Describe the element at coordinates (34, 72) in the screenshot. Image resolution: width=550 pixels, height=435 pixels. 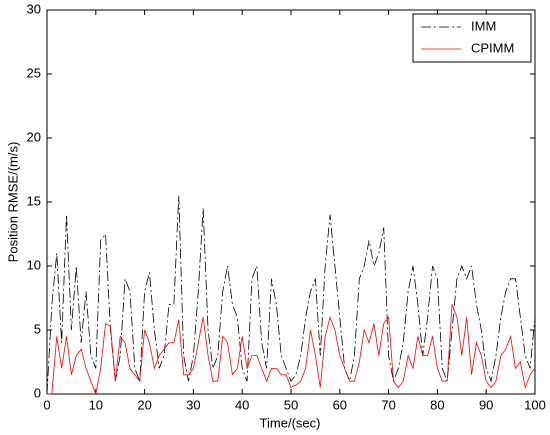
I see `y-tick-label: 25` at that location.